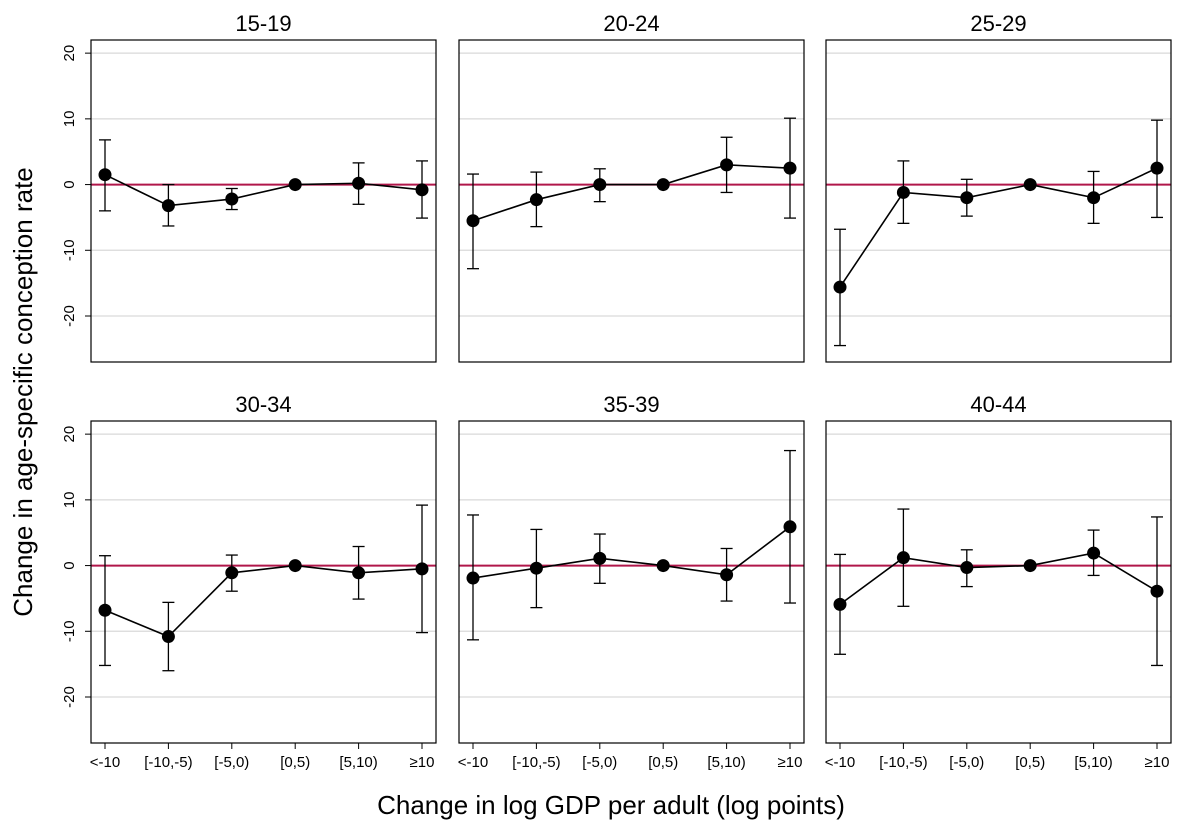 The width and height of the screenshot is (1178, 828). I want to click on panel-title: 40-44, so click(998, 404).